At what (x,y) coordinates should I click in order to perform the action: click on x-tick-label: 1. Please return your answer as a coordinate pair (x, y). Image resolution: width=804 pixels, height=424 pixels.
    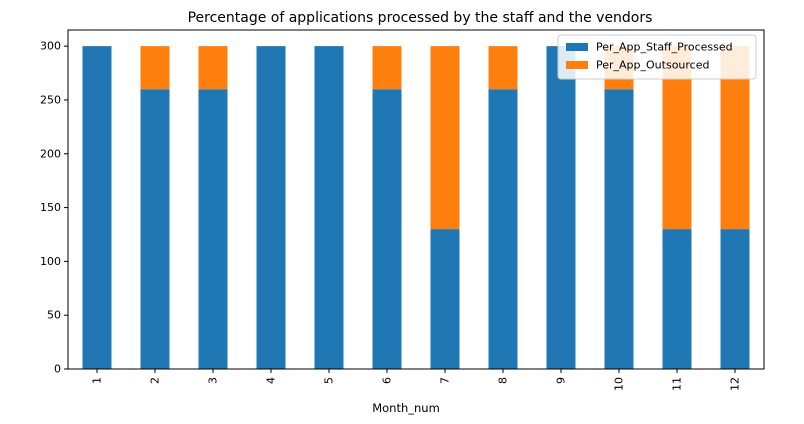
    Looking at the image, I should click on (97, 380).